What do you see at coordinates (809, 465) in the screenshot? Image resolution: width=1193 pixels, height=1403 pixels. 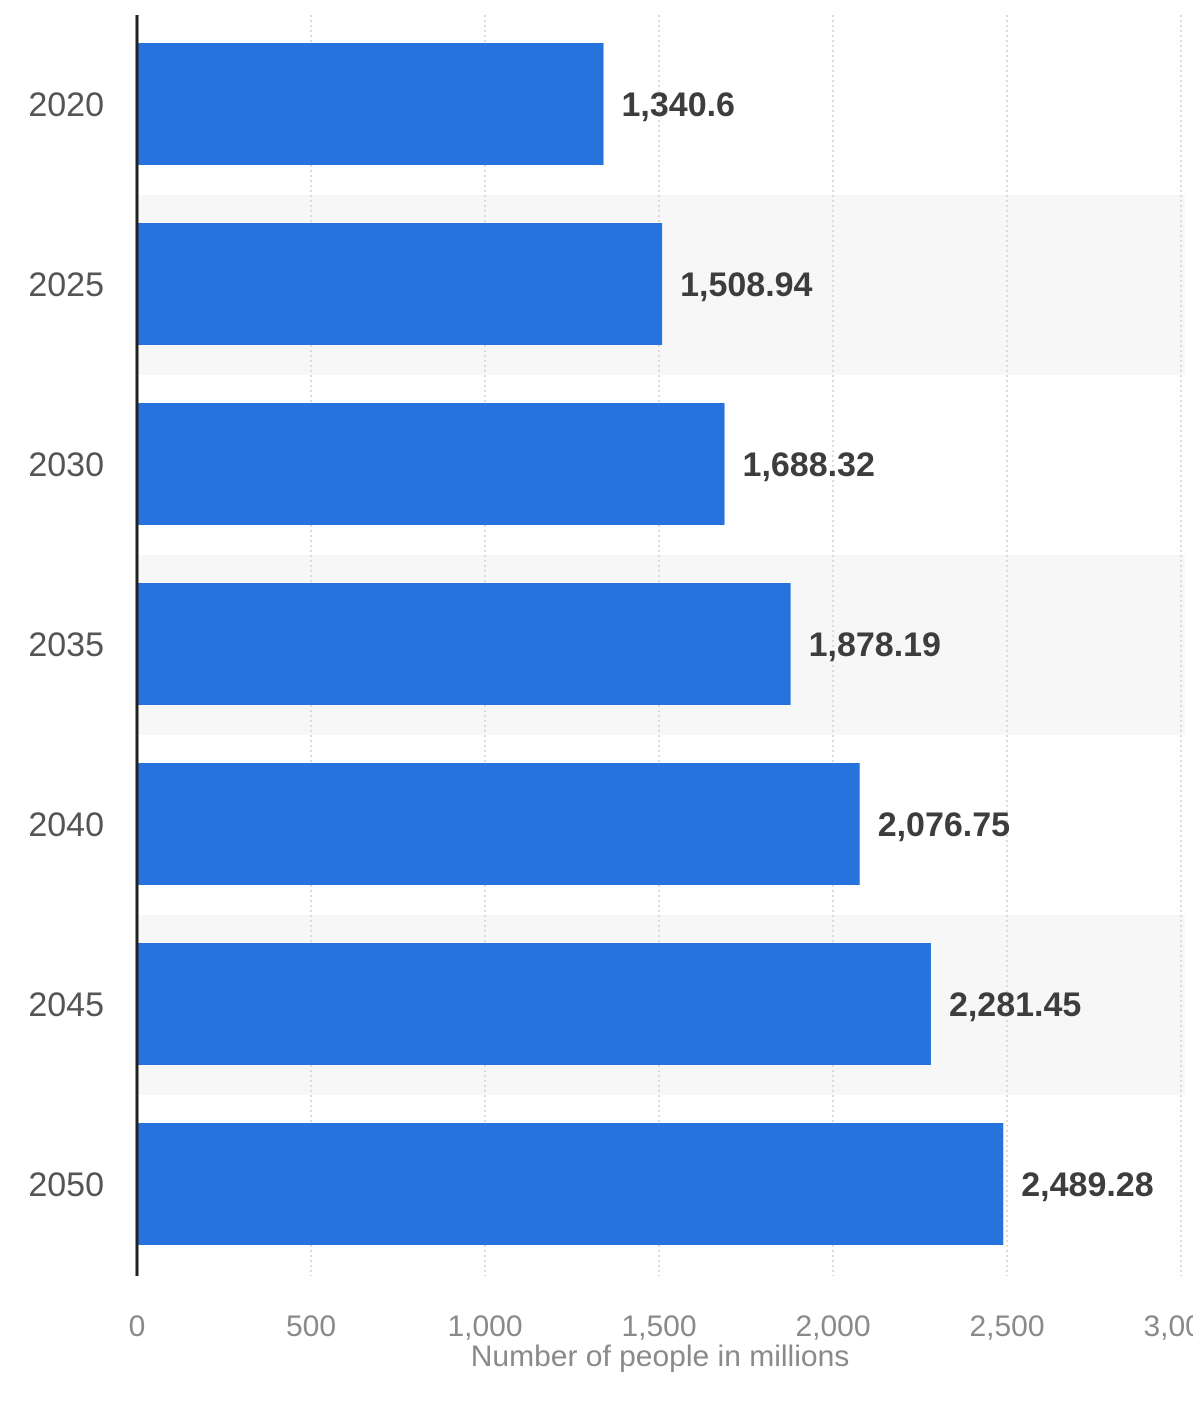 I see `value-label: 1,688.32` at bounding box center [809, 465].